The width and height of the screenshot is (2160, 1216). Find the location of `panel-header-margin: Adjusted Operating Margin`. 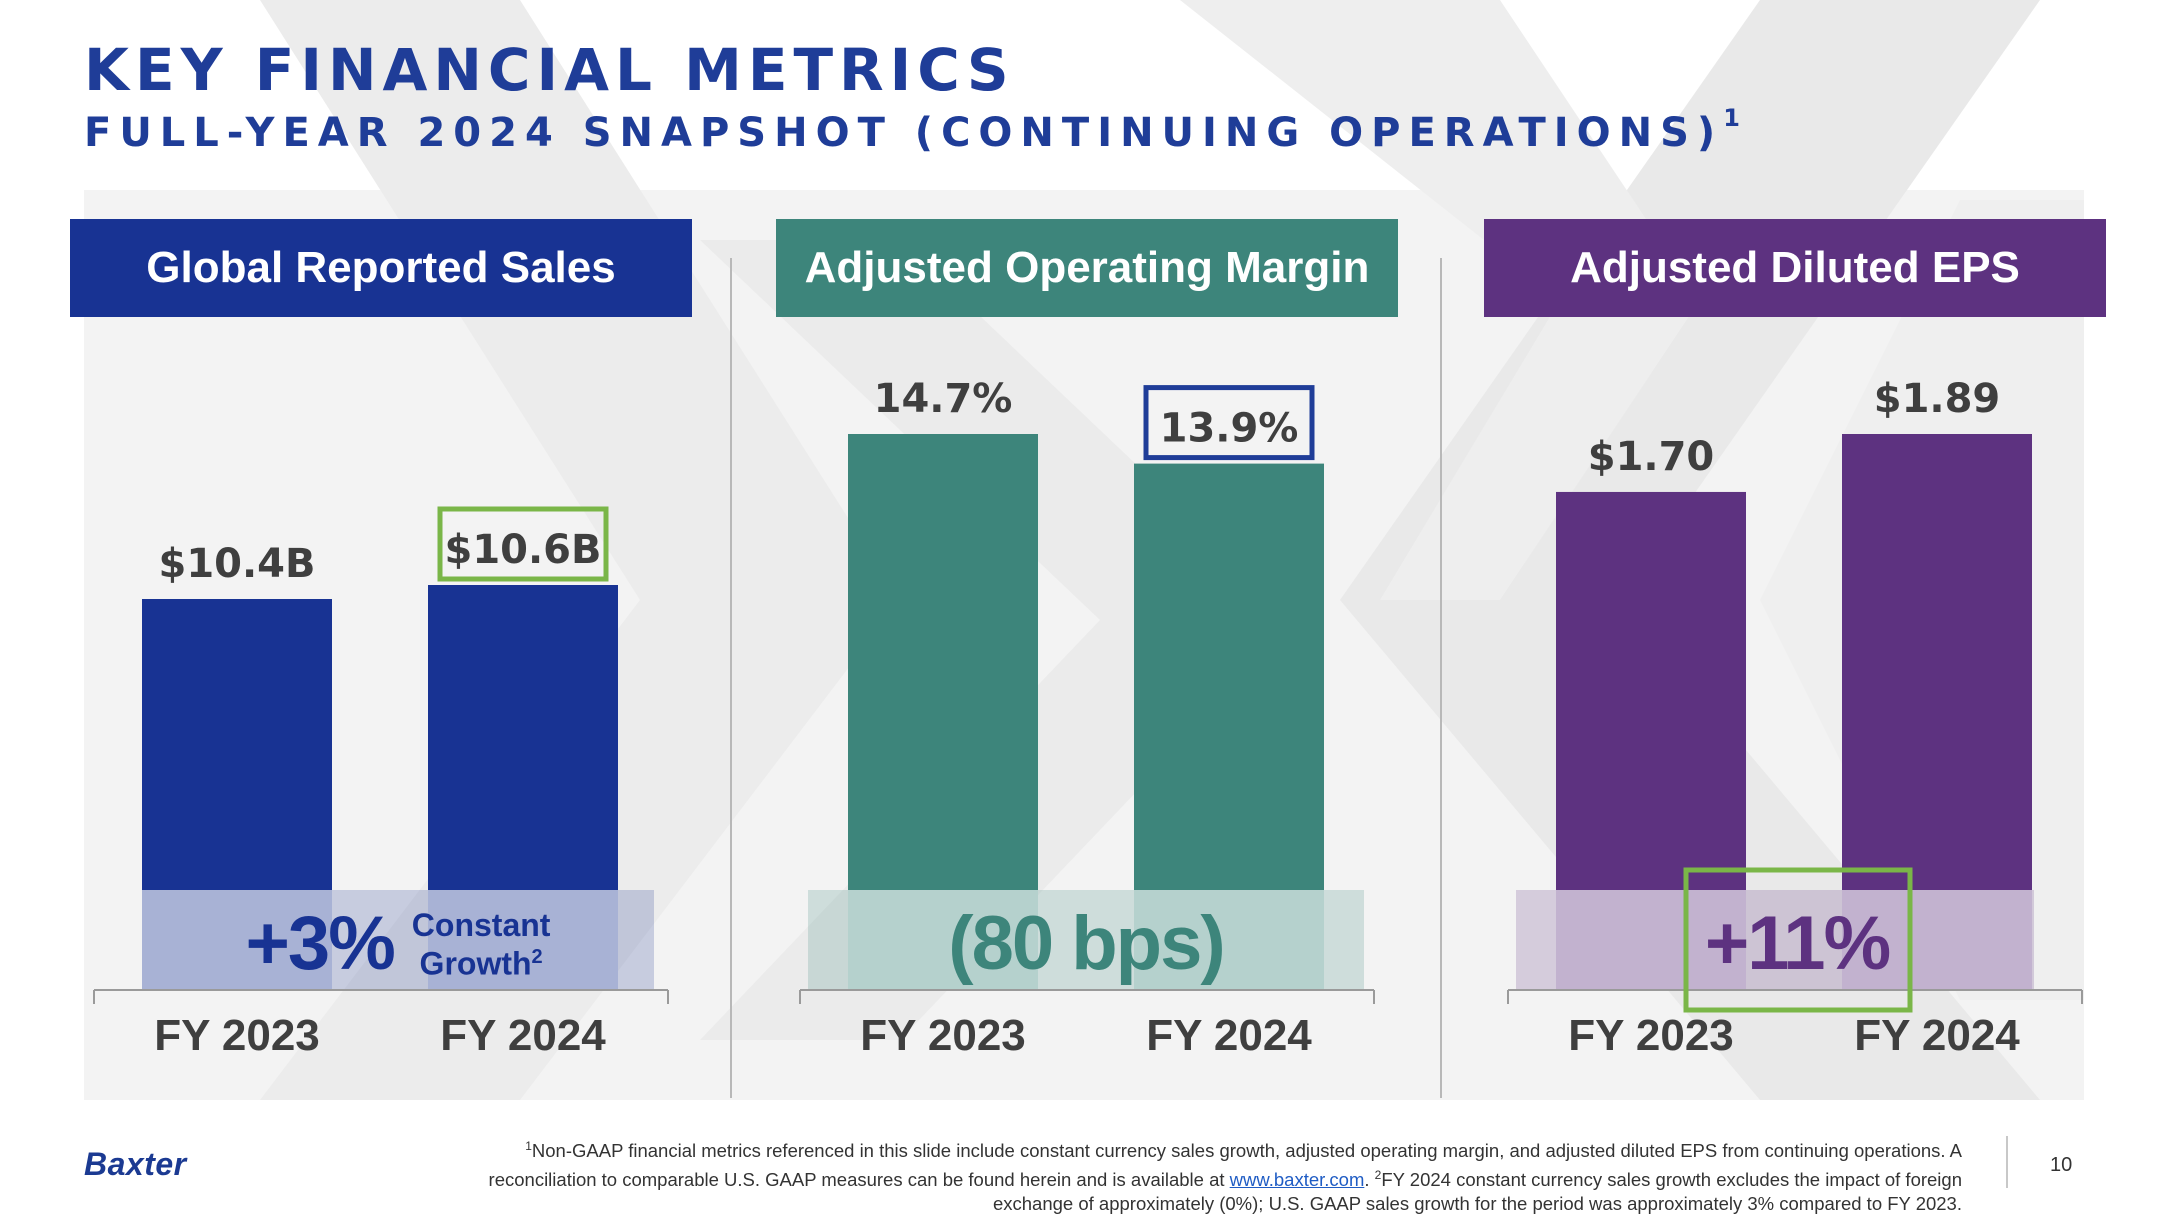

panel-header-margin: Adjusted Operating Margin is located at coordinates (1087, 268).